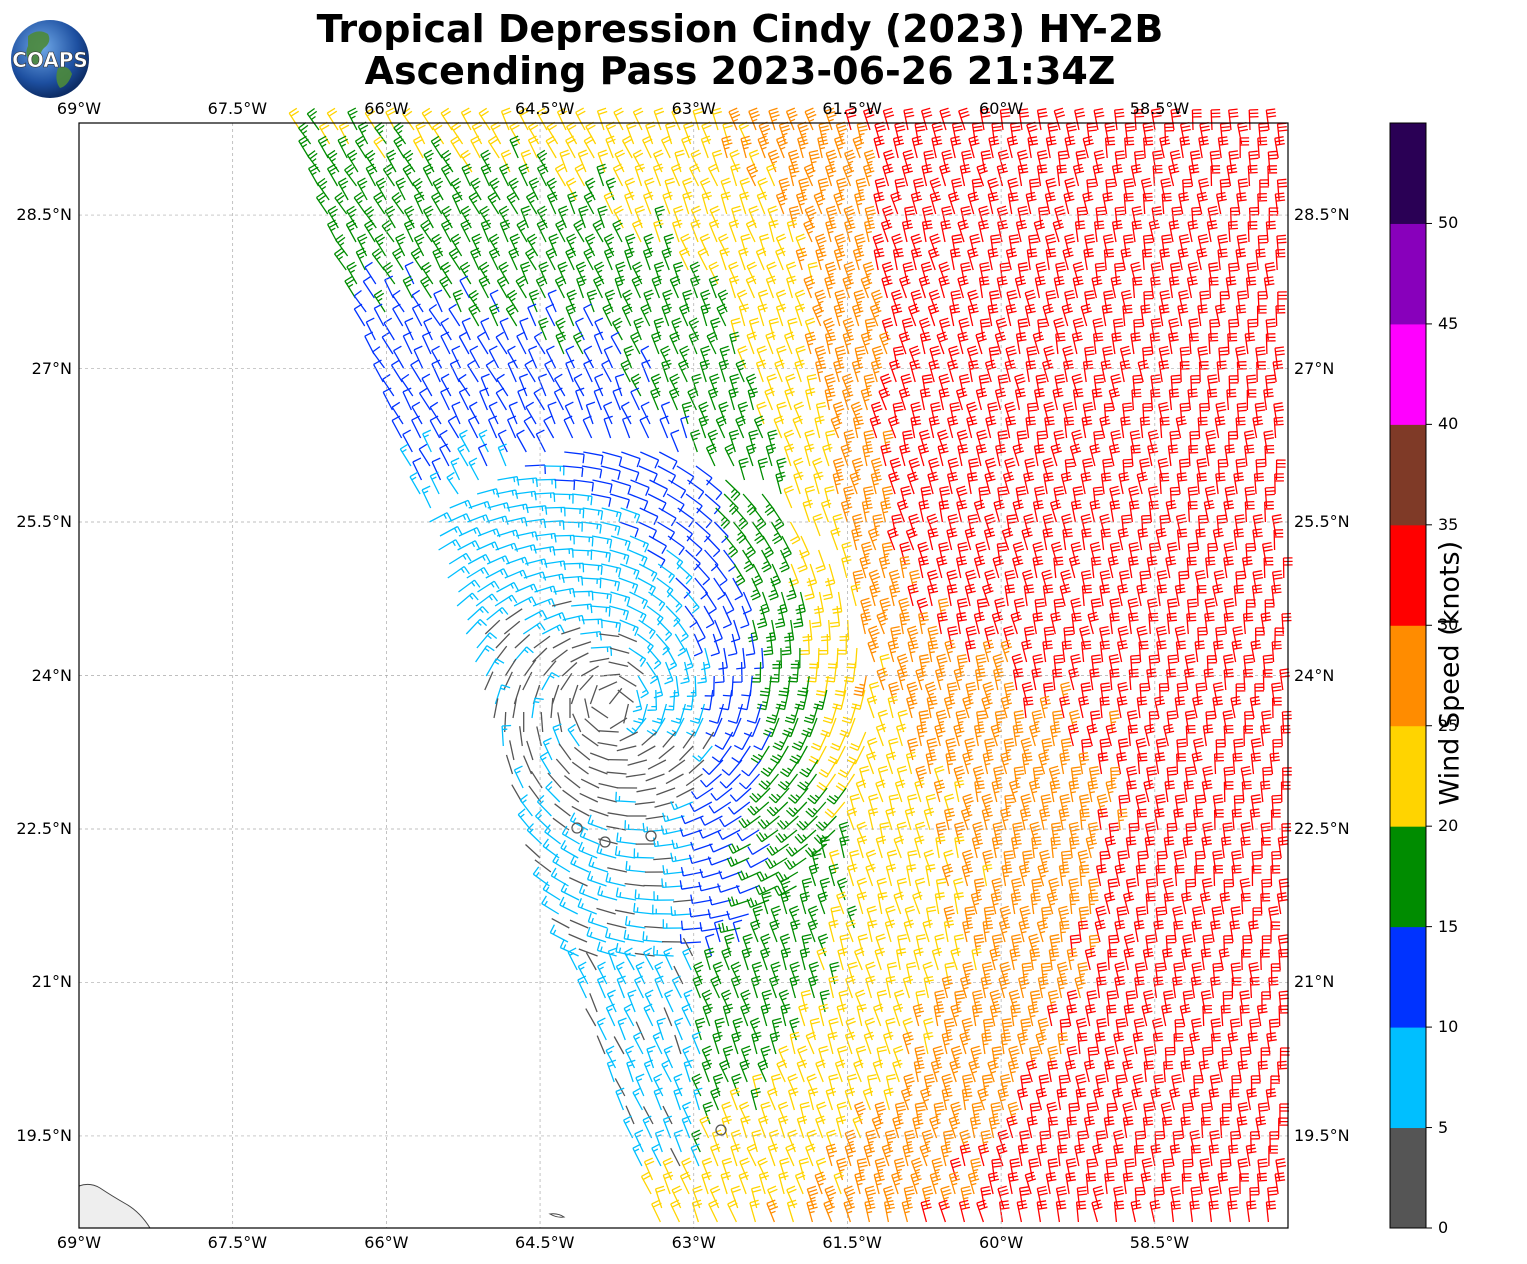 This screenshot has height=1264, width=1527. What do you see at coordinates (386, 108) in the screenshot?
I see `lon-tick-label-top: 66°W` at bounding box center [386, 108].